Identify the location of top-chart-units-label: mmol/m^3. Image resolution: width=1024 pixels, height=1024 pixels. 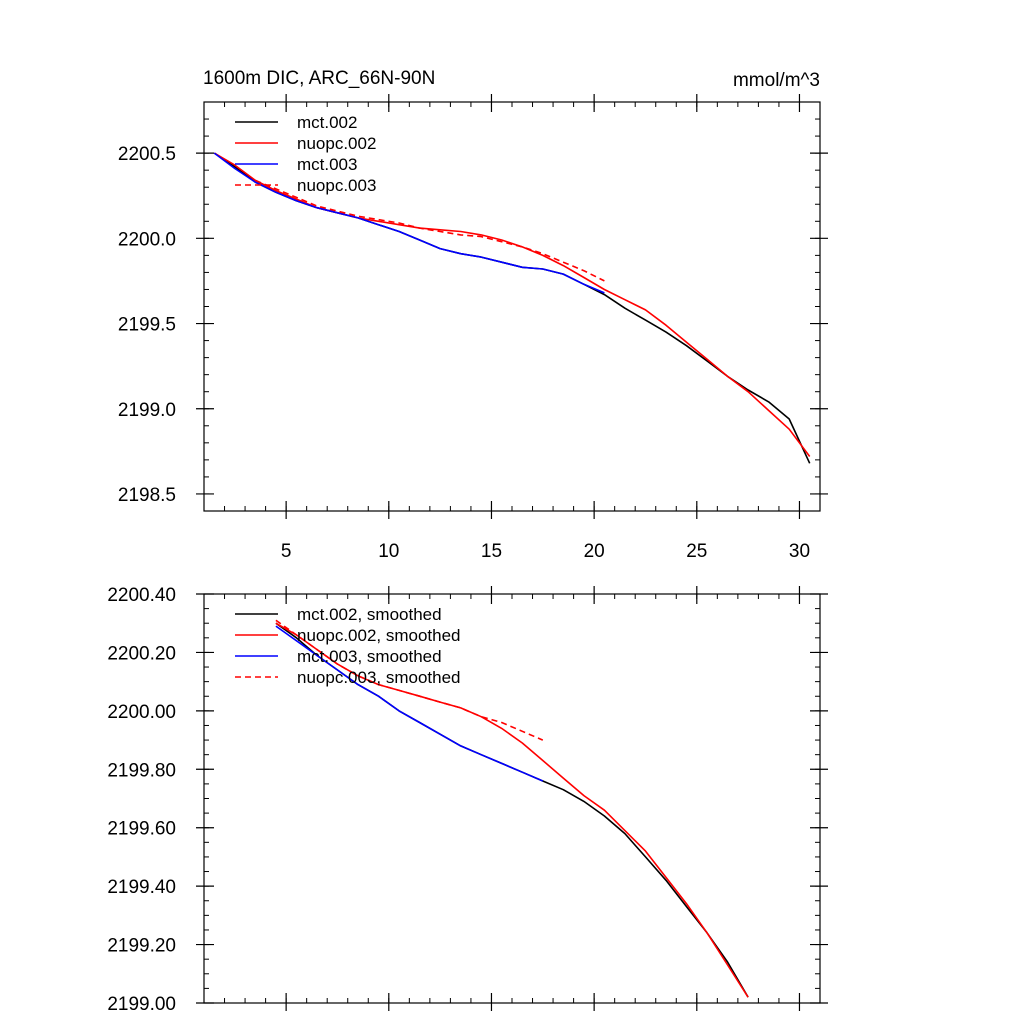
(776, 80).